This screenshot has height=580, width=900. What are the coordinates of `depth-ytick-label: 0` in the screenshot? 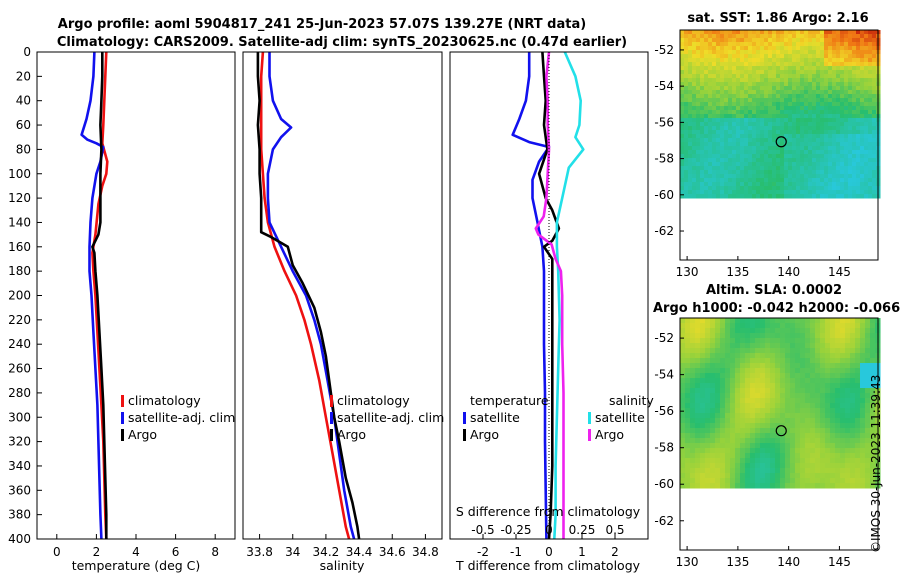 It's located at (27, 52).